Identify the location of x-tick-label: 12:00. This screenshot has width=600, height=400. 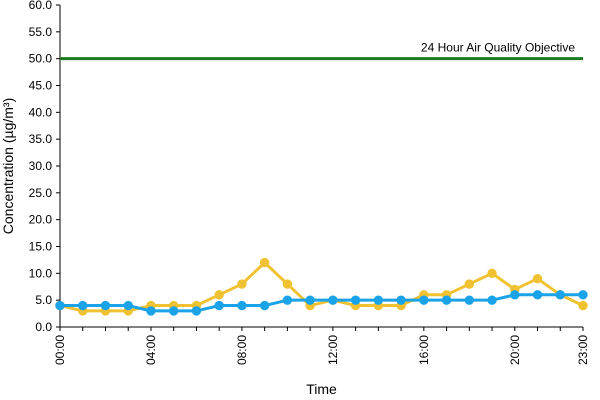
(333, 350).